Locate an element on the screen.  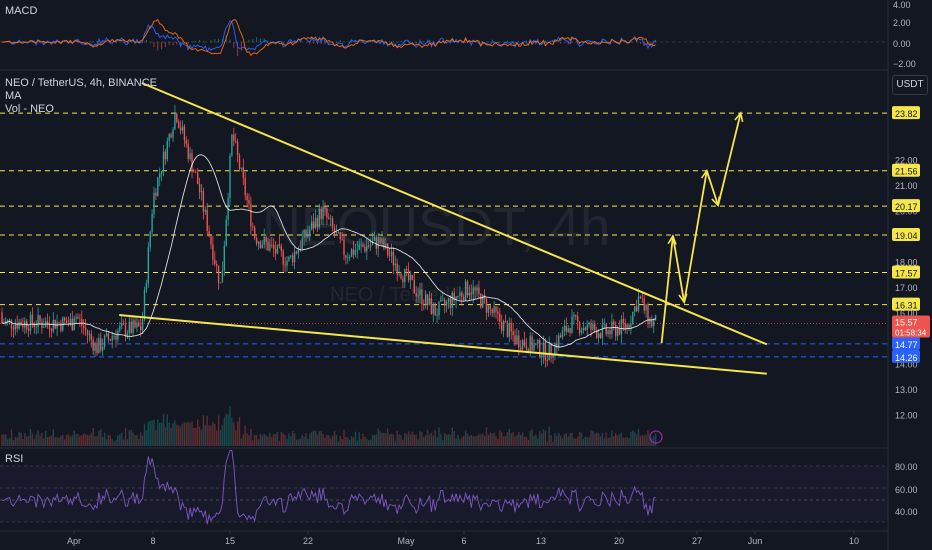
currency-button: USDT is located at coordinates (910, 85).